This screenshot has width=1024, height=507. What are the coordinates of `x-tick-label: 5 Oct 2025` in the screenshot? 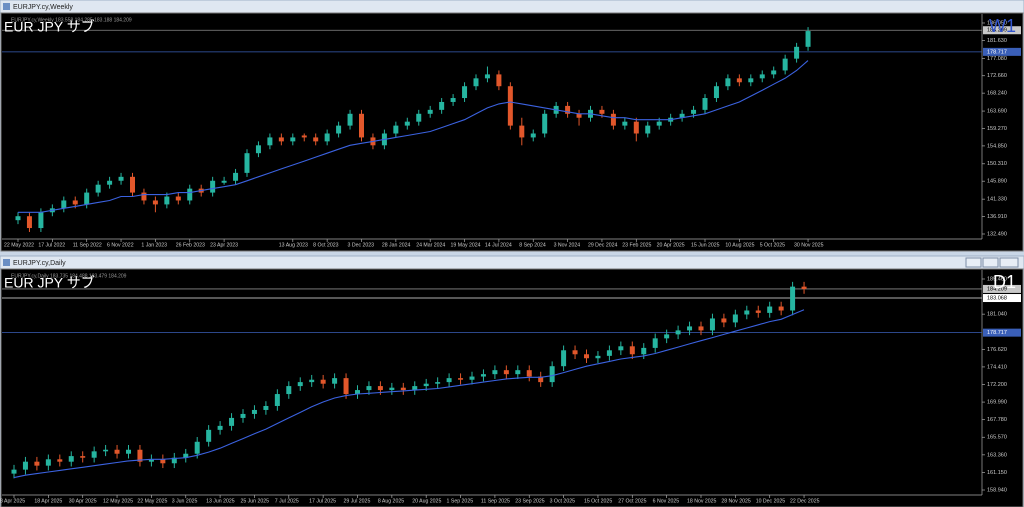 It's located at (772, 245).